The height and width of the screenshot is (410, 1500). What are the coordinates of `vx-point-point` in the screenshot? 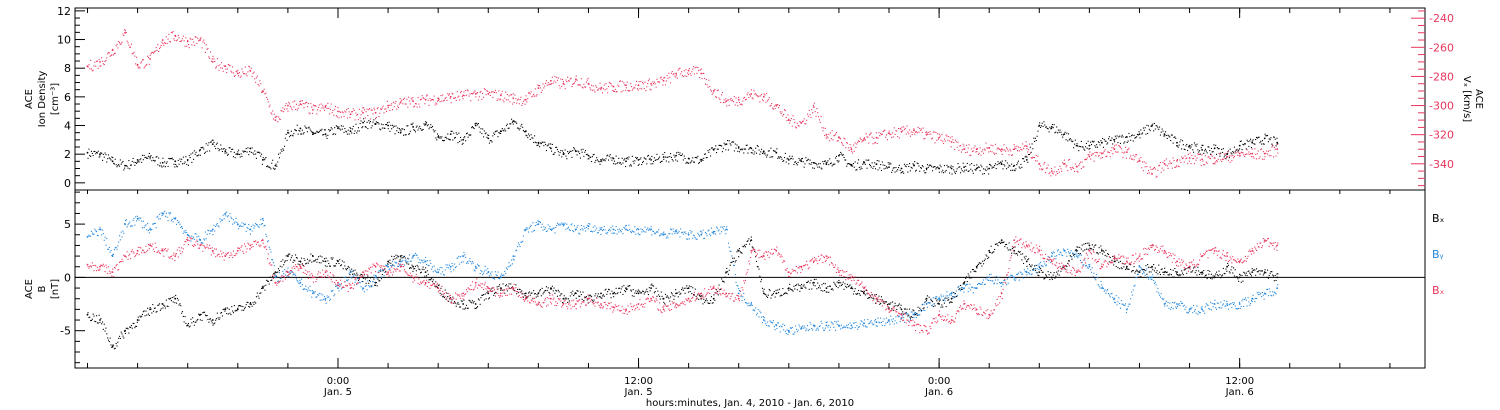 It's located at (325, 107).